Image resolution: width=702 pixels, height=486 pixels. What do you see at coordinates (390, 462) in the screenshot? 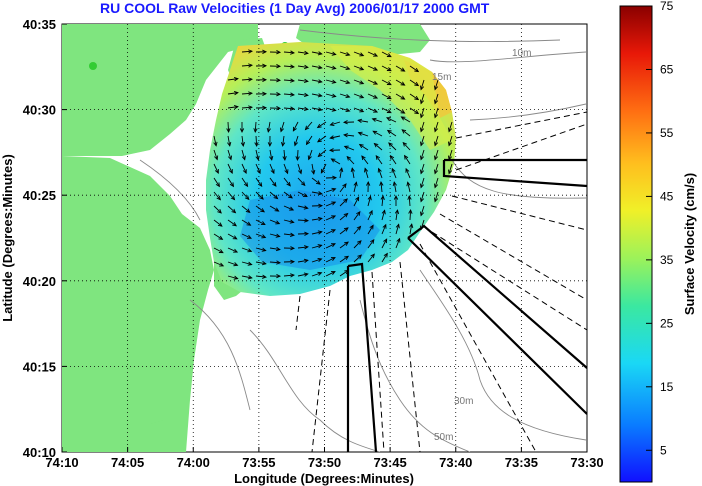
I see `x-tick-label: 73:45` at bounding box center [390, 462].